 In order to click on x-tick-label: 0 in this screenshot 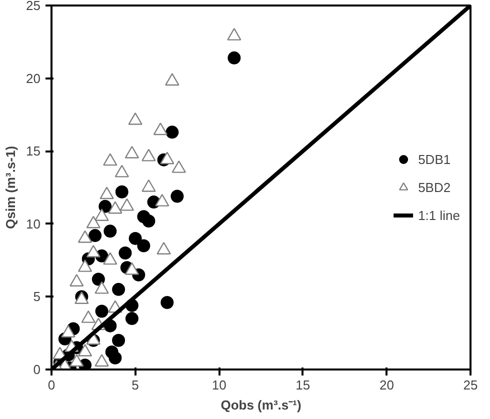, I will do `click(52, 385)`.